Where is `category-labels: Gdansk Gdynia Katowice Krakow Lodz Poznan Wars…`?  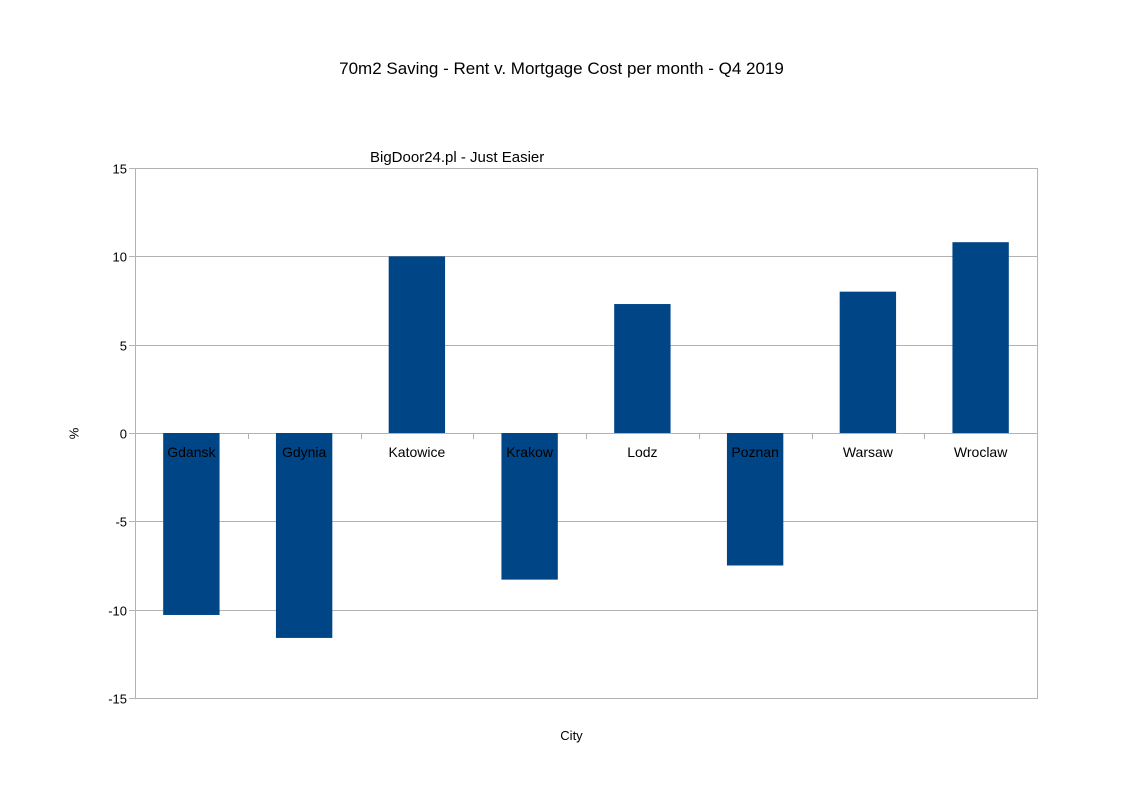 category-labels: Gdansk Gdynia Katowice Krakow Lodz Poznan Wars… is located at coordinates (587, 452).